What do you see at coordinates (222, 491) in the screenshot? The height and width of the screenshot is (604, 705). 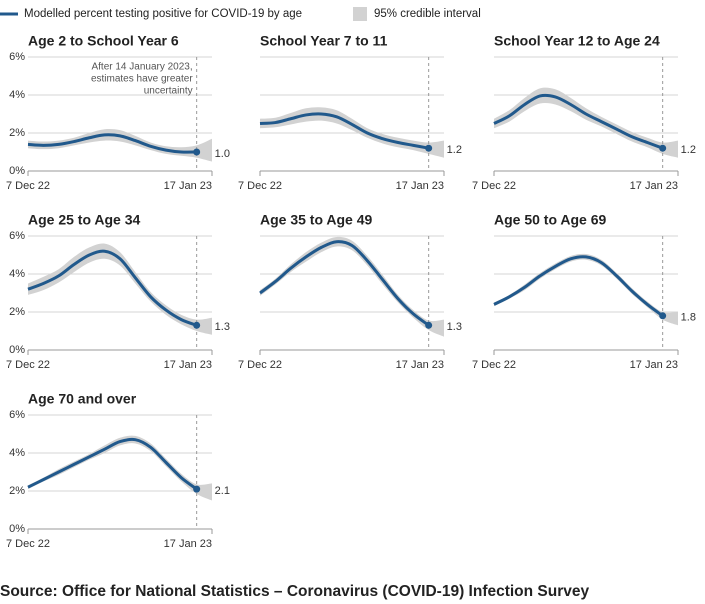 I see `value-label: 2.1` at bounding box center [222, 491].